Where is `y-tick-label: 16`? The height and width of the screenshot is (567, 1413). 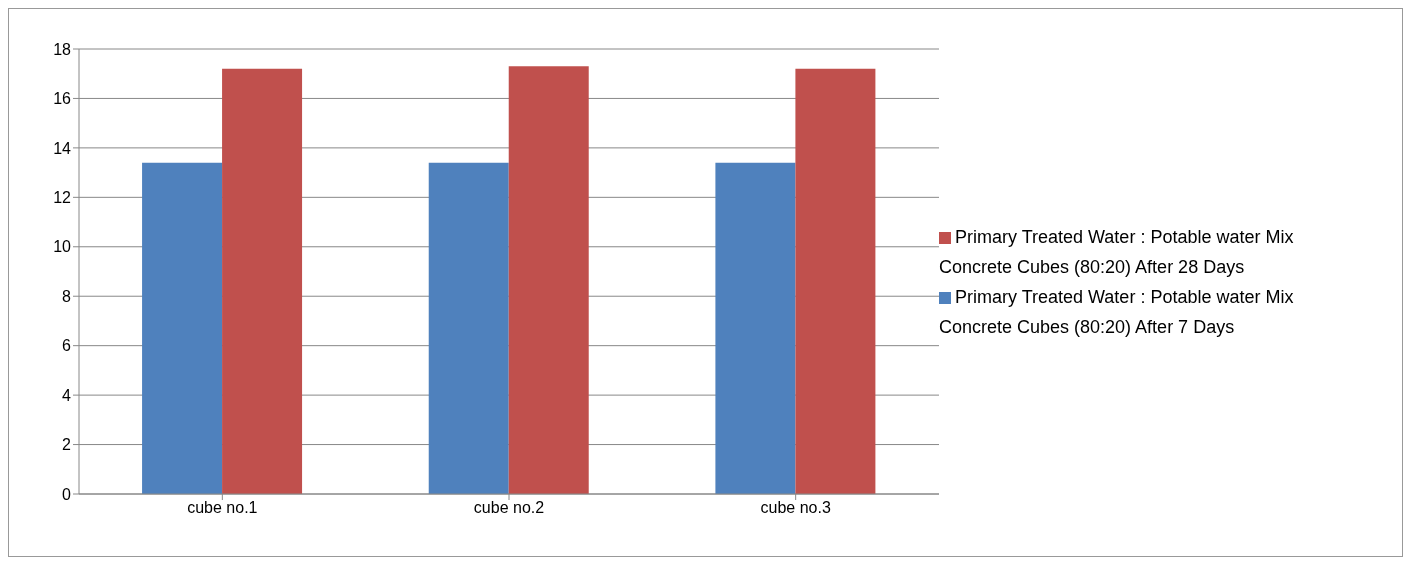 y-tick-label: 16 is located at coordinates (62, 99).